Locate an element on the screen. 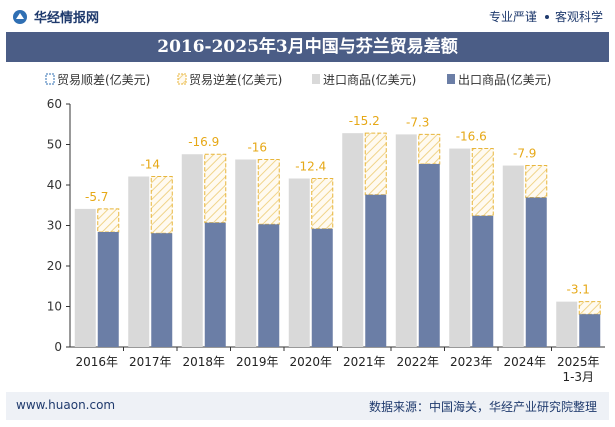 The width and height of the screenshot is (615, 427). x-tick-label: 2020年 is located at coordinates (310, 362).